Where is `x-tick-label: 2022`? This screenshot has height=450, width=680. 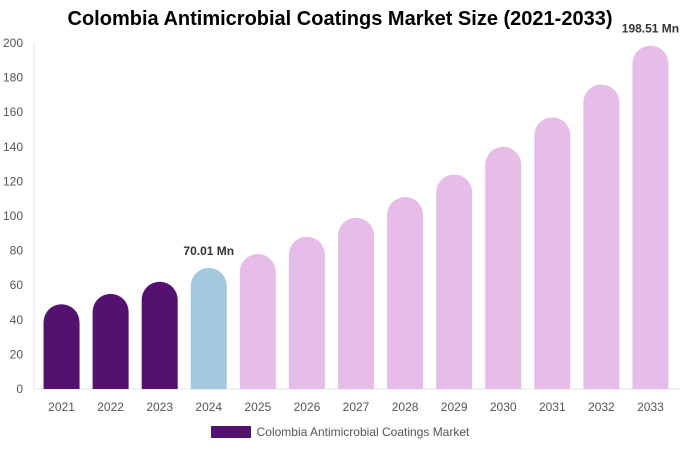
x-tick-label: 2022 is located at coordinates (110, 407).